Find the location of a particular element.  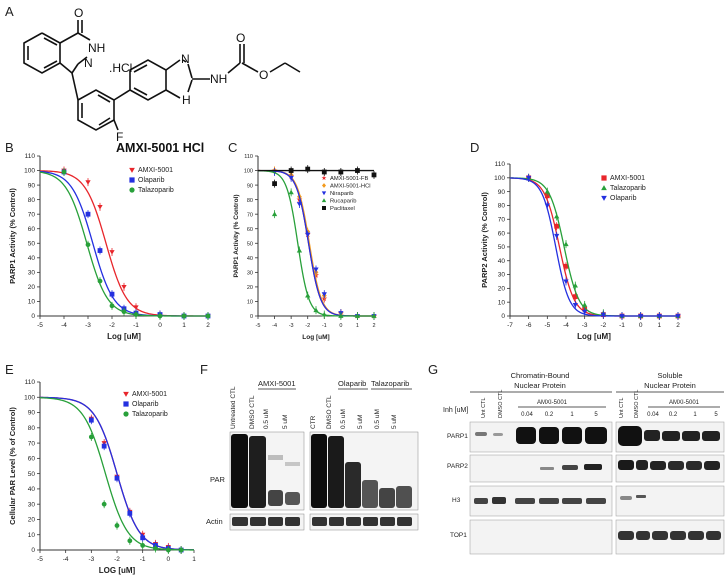

blot-g-row-parp1: PARP1 is located at coordinates (457, 436).